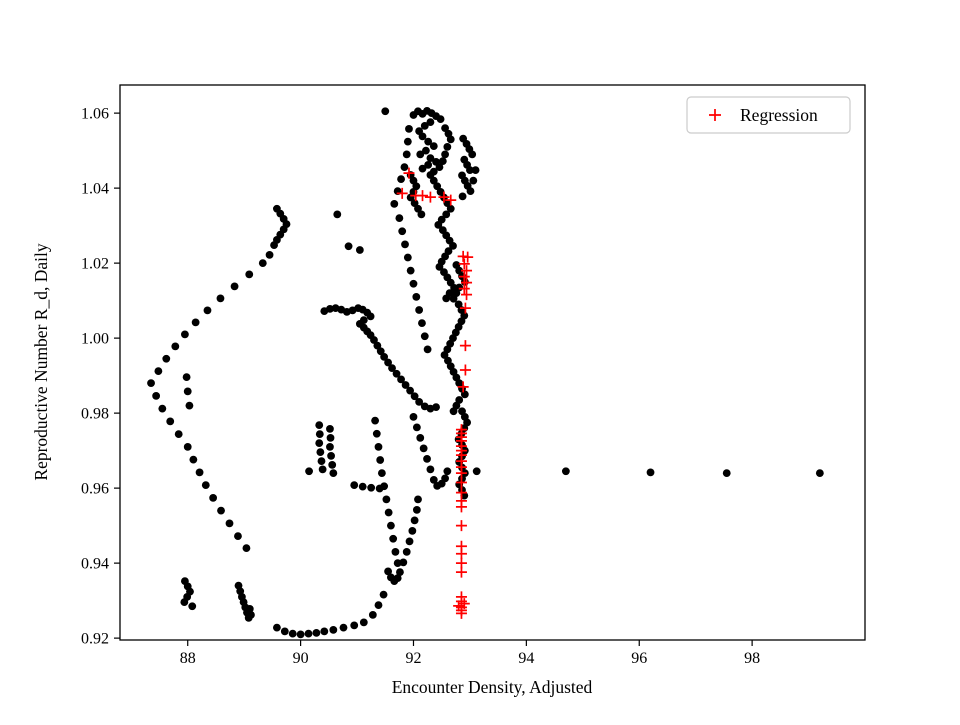  I want to click on legend: Regression, so click(768, 115).